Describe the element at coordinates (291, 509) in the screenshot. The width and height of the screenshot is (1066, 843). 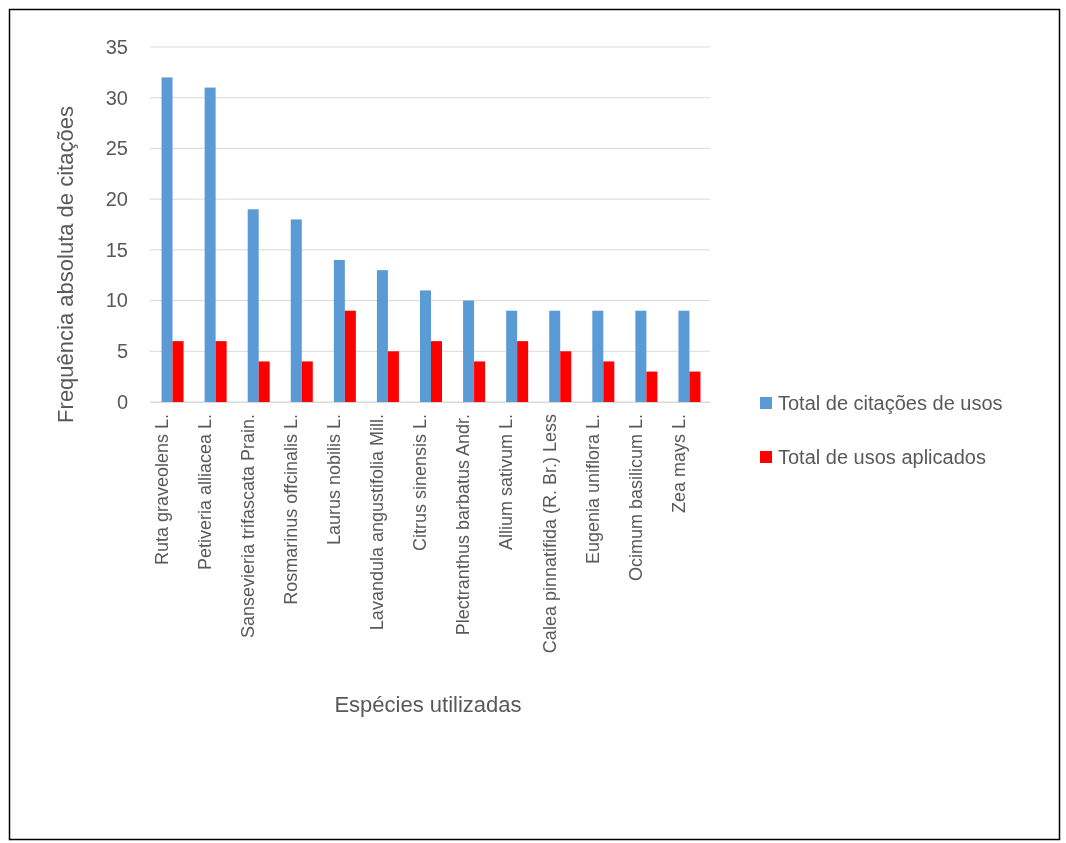
I see `x-tick-label: Rosmarinus offcinalis L.` at that location.